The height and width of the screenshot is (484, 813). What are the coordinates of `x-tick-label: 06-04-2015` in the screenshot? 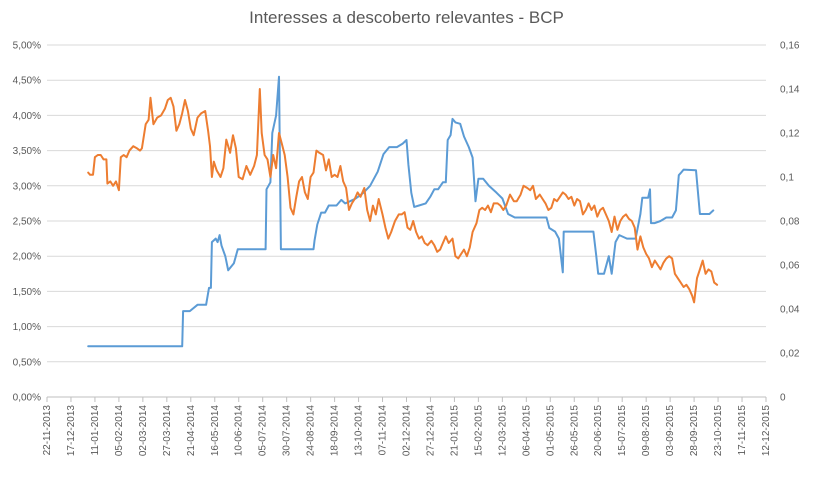 It's located at (526, 431).